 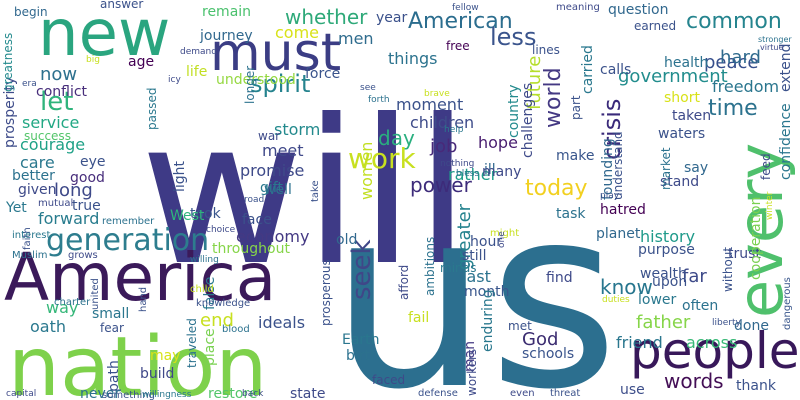 I want to click on word: seek, so click(x=362, y=269).